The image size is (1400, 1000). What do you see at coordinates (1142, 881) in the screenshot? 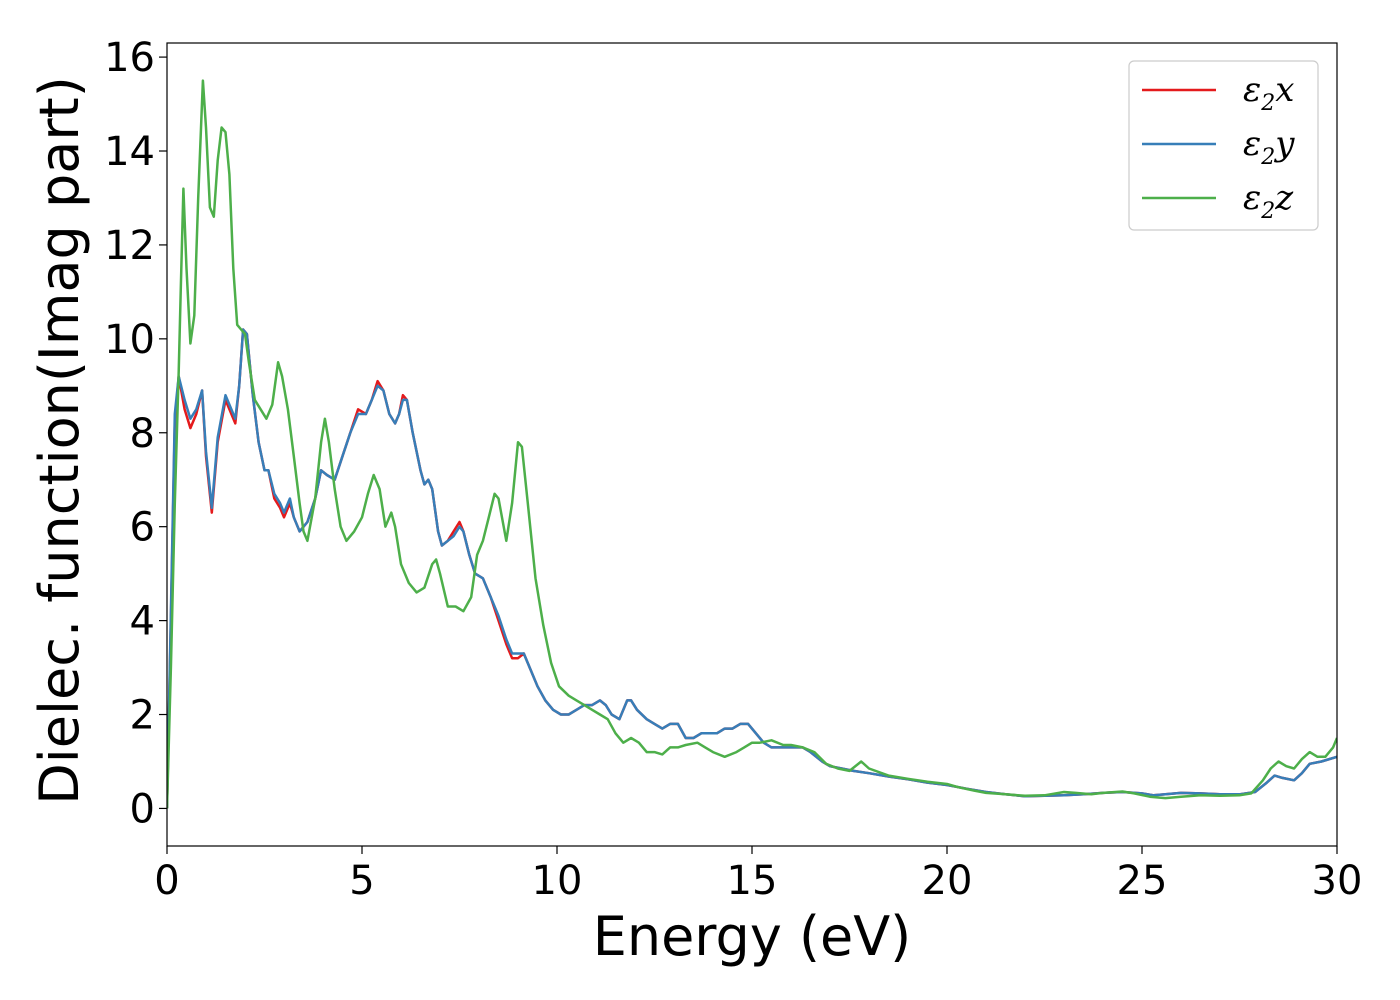
I see `x-tick-label: 25` at bounding box center [1142, 881].